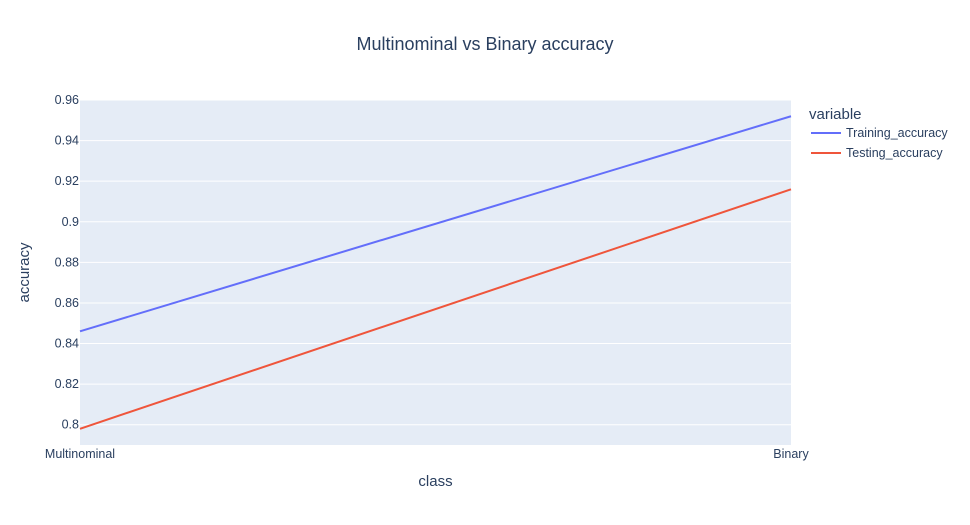 The image size is (970, 525). Describe the element at coordinates (67, 344) in the screenshot. I see `y-tick-label: 0.84` at that location.